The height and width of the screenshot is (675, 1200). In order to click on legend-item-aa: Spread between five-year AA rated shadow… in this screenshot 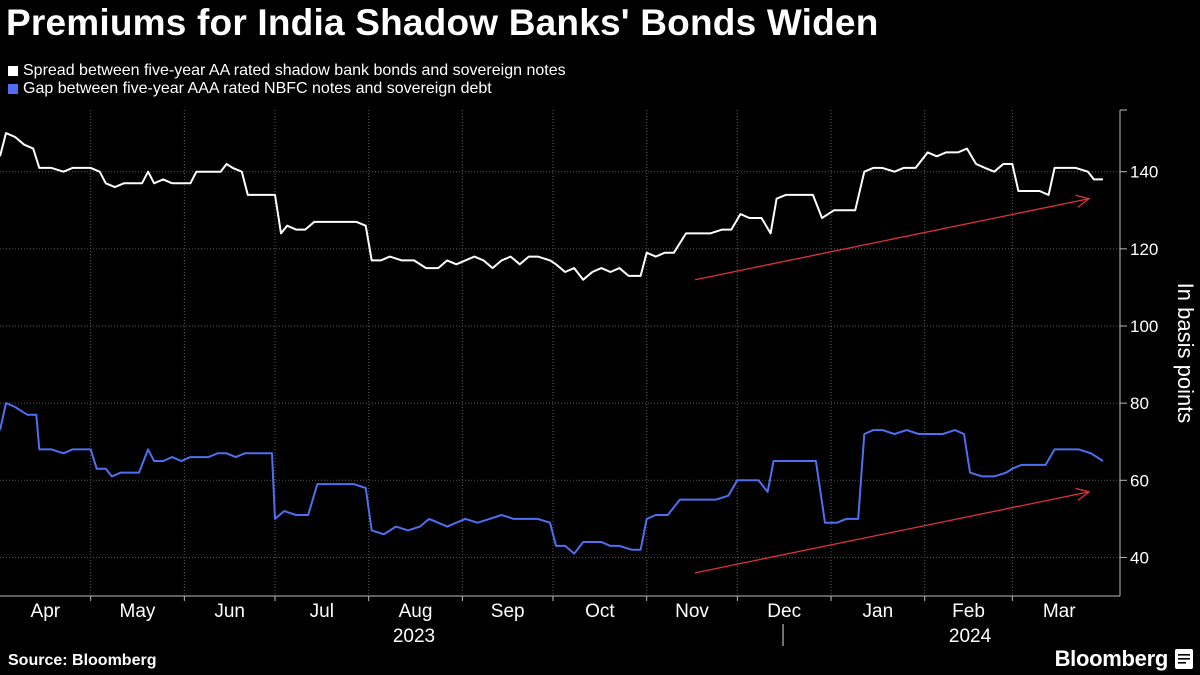, I will do `click(287, 71)`.